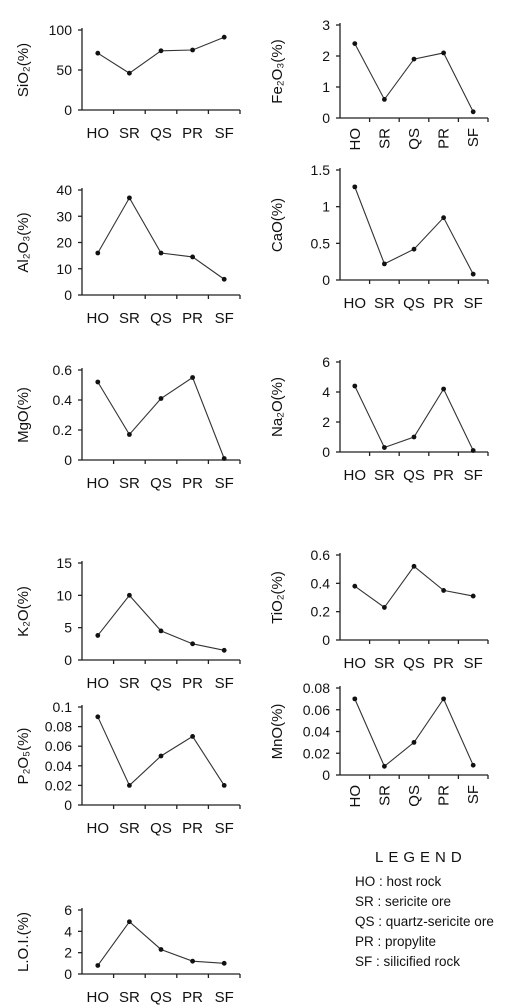  What do you see at coordinates (379, 744) in the screenshot?
I see `panel-10: 0 0.02 0.04 0.06 0.08 MnO(%) HO SR QS PR SF` at bounding box center [379, 744].